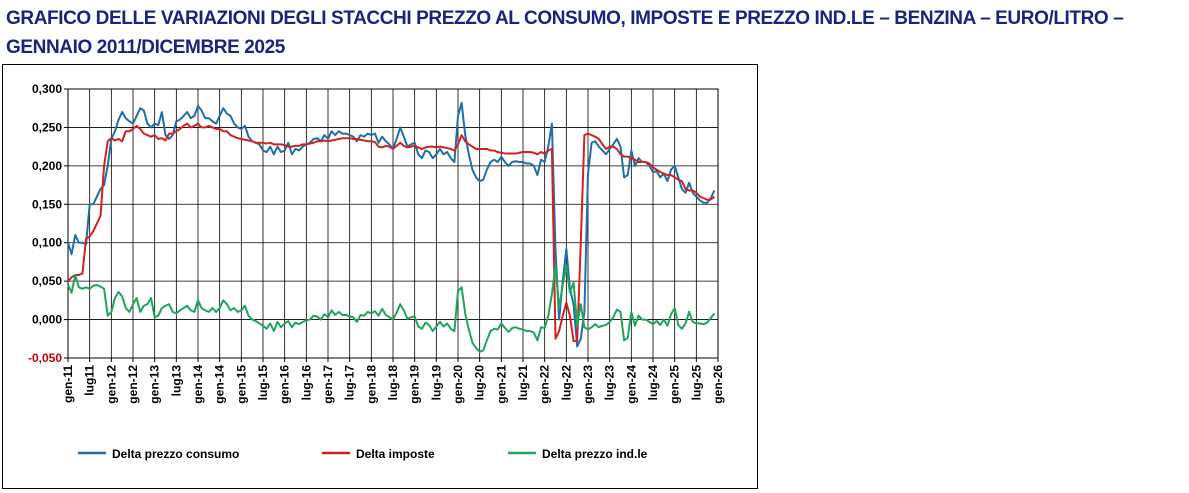 The image size is (1189, 493). Describe the element at coordinates (328, 384) in the screenshot. I see `x-tick-label: gen-17` at that location.